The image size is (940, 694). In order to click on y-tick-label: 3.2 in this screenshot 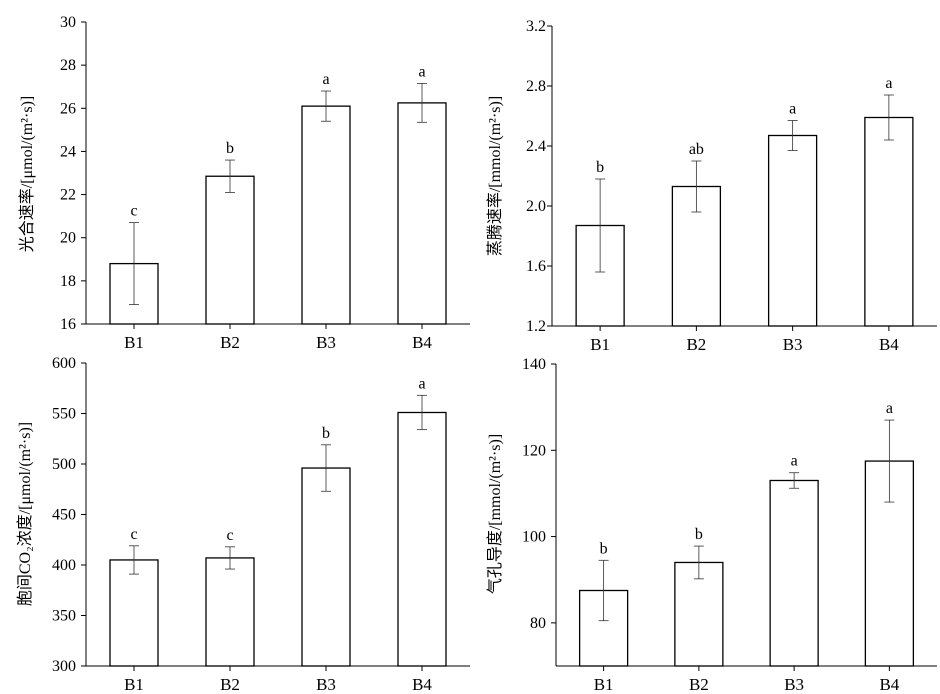, I will do `click(536, 26)`.